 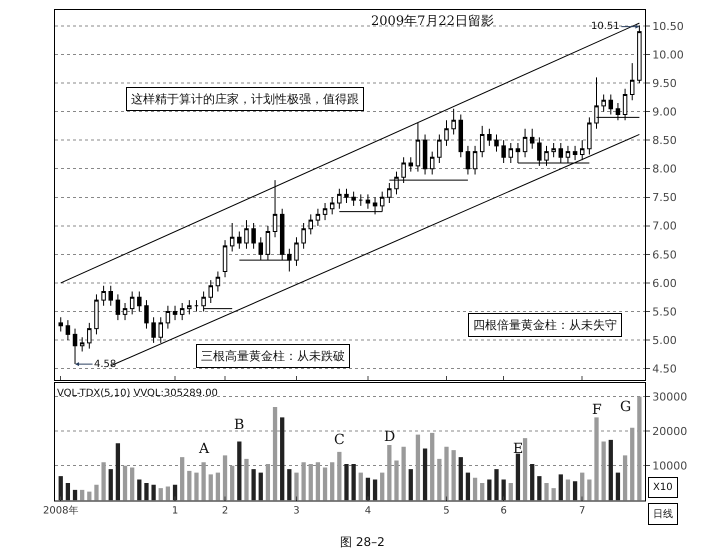 I want to click on y-tick-label: 30000, so click(x=670, y=397).